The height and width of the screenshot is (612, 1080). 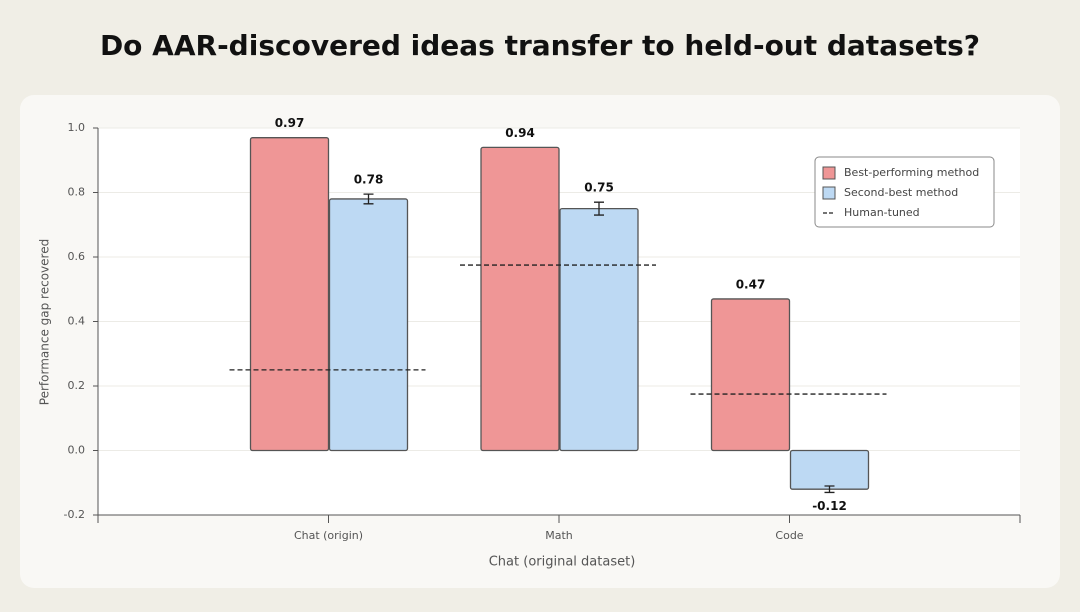 I want to click on legend-label: Best-performing method, so click(x=911, y=172).